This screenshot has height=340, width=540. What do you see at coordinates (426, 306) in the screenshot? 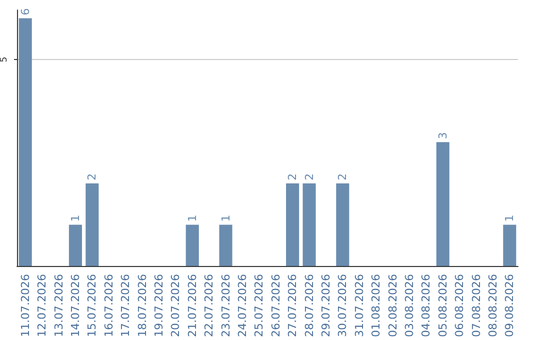
I see `x-tick-label: 04.08.2026` at bounding box center [426, 306].